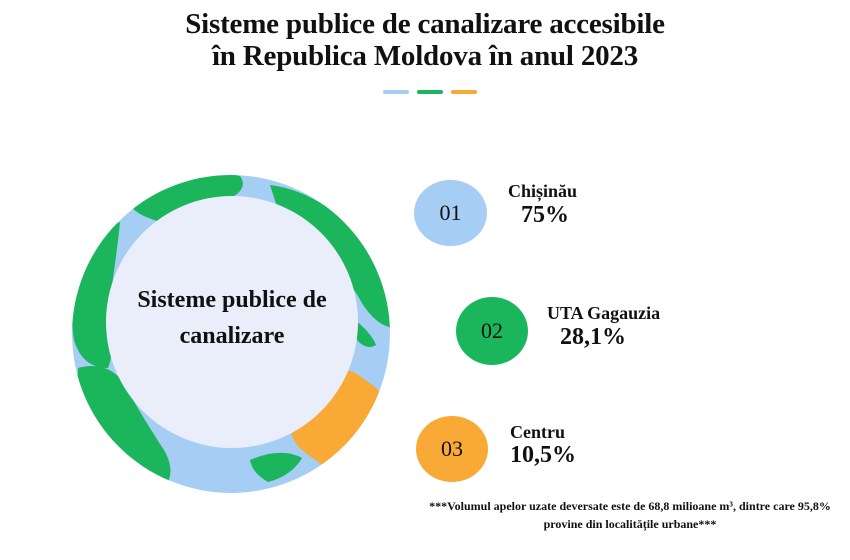 The height and width of the screenshot is (560, 850). What do you see at coordinates (543, 191) in the screenshot?
I see `region-name-chisinau: Chișinău` at bounding box center [543, 191].